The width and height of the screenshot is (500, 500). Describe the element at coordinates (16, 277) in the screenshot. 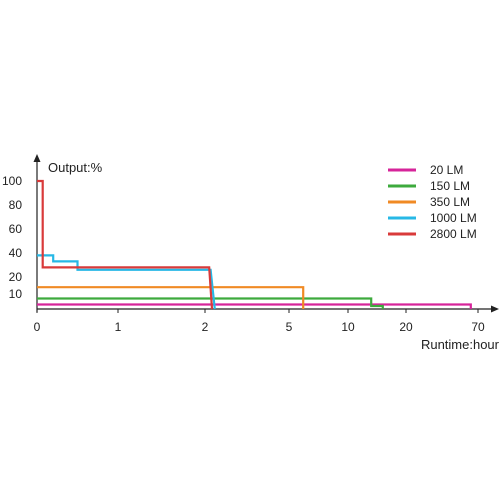

I see `y-tick-label: 20` at that location.